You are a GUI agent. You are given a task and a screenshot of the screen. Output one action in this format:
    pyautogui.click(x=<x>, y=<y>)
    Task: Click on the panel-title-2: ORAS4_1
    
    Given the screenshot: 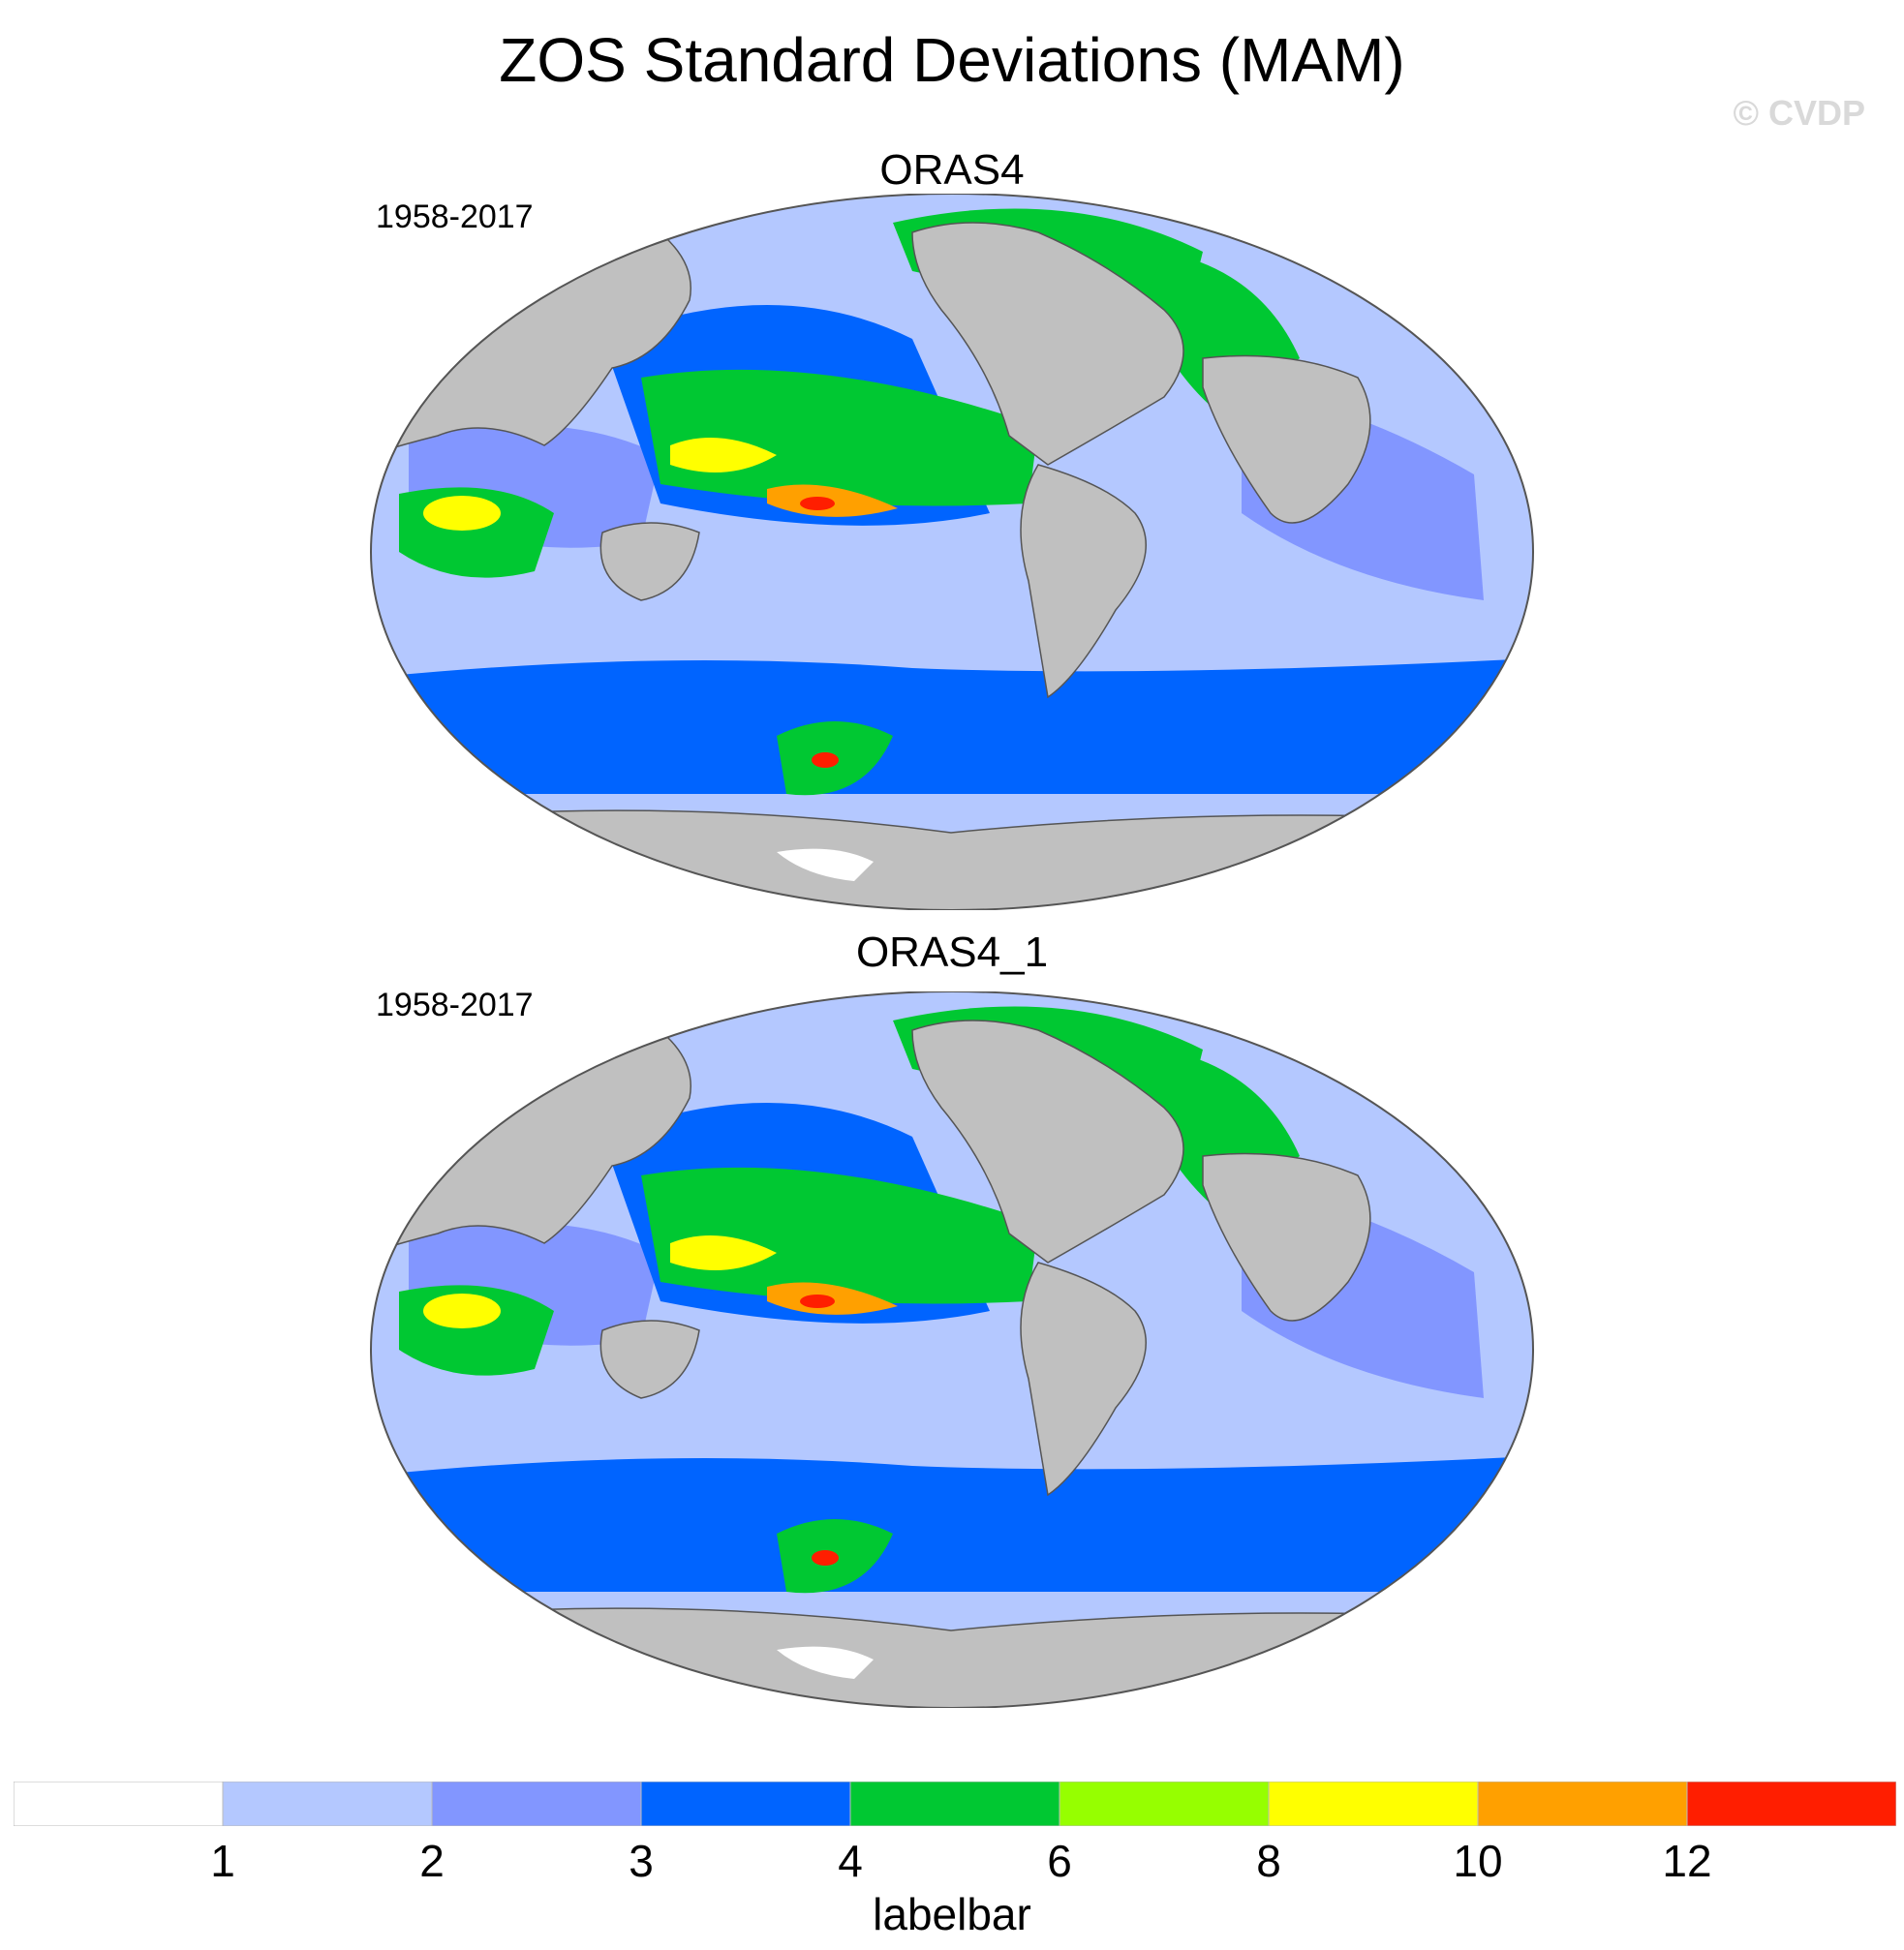 What is the action you would take?
    pyautogui.click(x=952, y=952)
    